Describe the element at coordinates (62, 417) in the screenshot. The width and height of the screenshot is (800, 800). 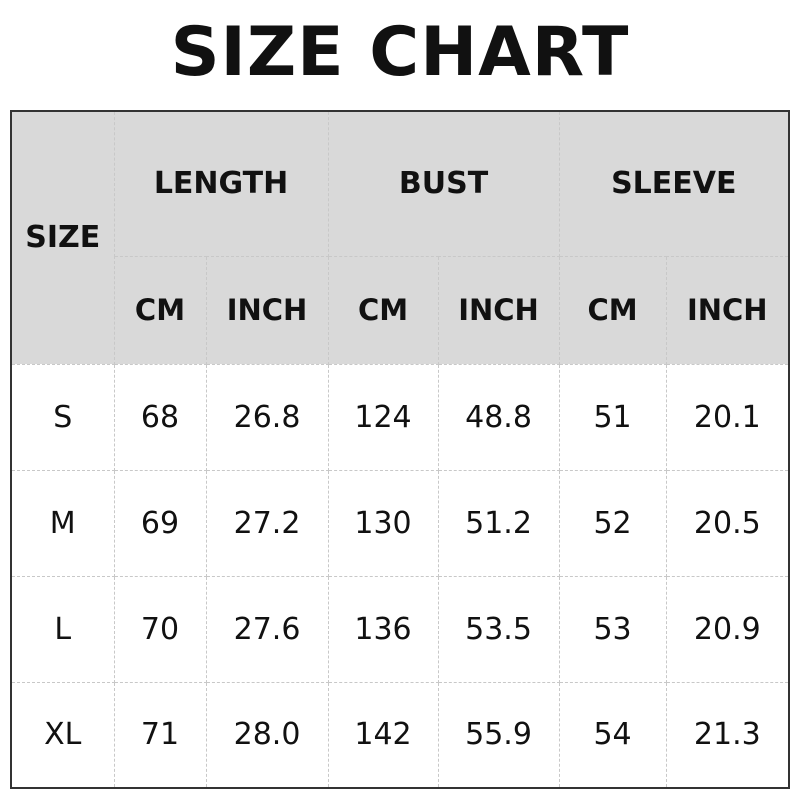
I see `size-cell: S` at that location.